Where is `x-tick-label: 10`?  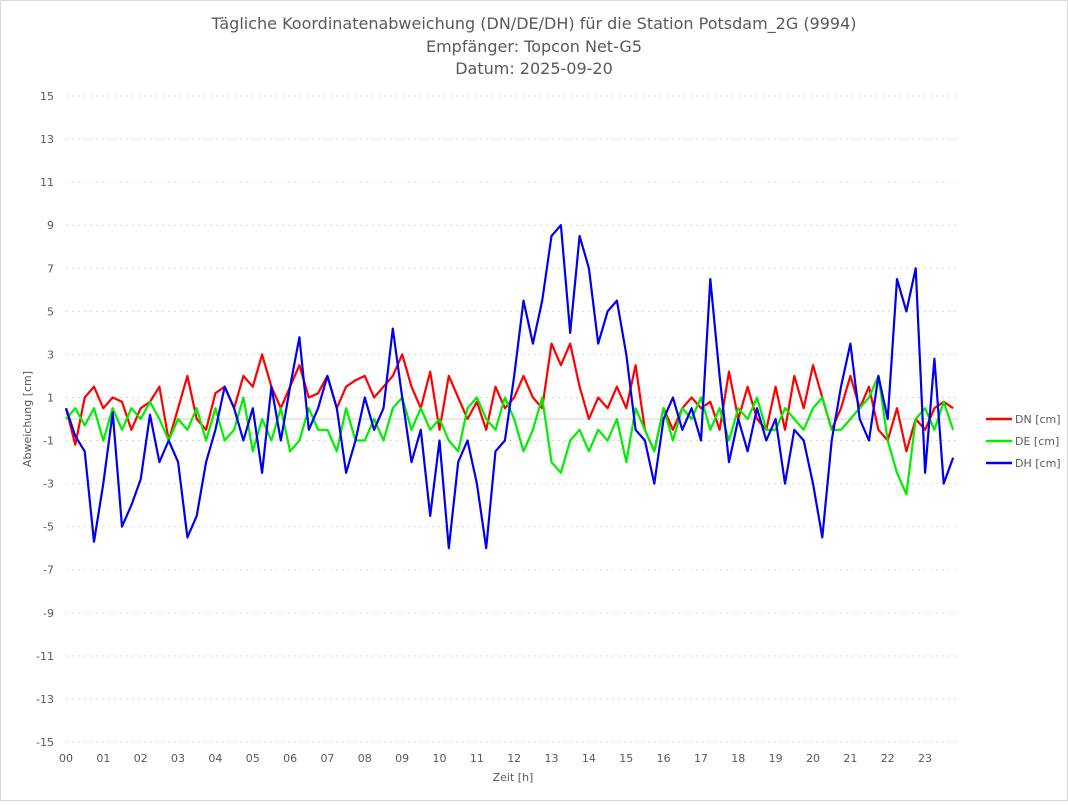 x-tick-label: 10 is located at coordinates (440, 758).